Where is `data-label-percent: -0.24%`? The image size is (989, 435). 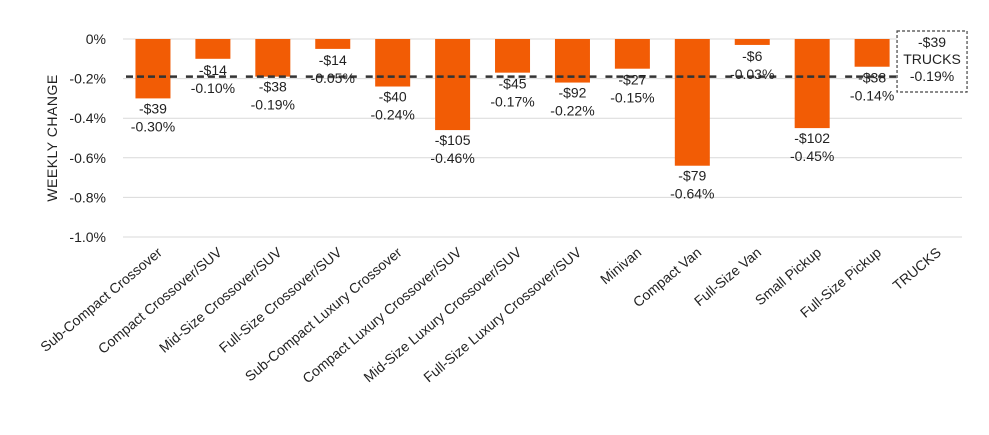
data-label-percent: -0.24% is located at coordinates (392, 115).